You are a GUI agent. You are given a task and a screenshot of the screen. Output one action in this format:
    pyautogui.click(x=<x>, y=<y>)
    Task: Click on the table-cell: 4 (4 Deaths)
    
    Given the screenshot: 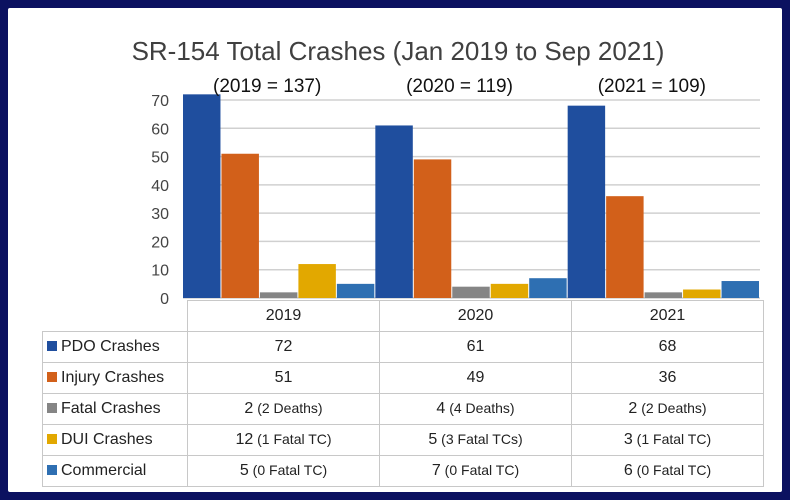 What is the action you would take?
    pyautogui.click(x=475, y=408)
    